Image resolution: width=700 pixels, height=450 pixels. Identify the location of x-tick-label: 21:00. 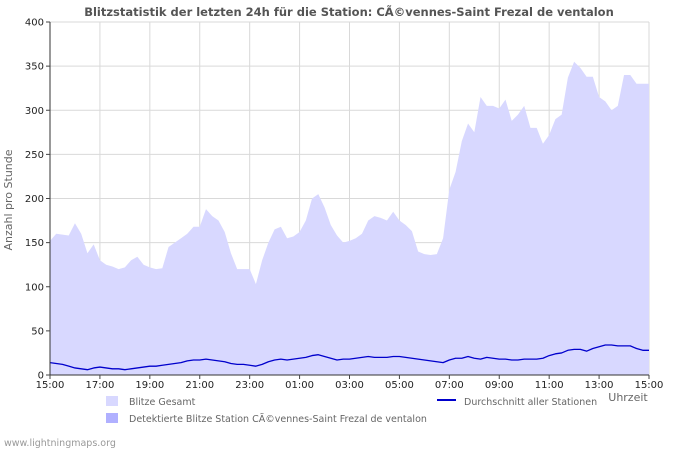
(199, 385).